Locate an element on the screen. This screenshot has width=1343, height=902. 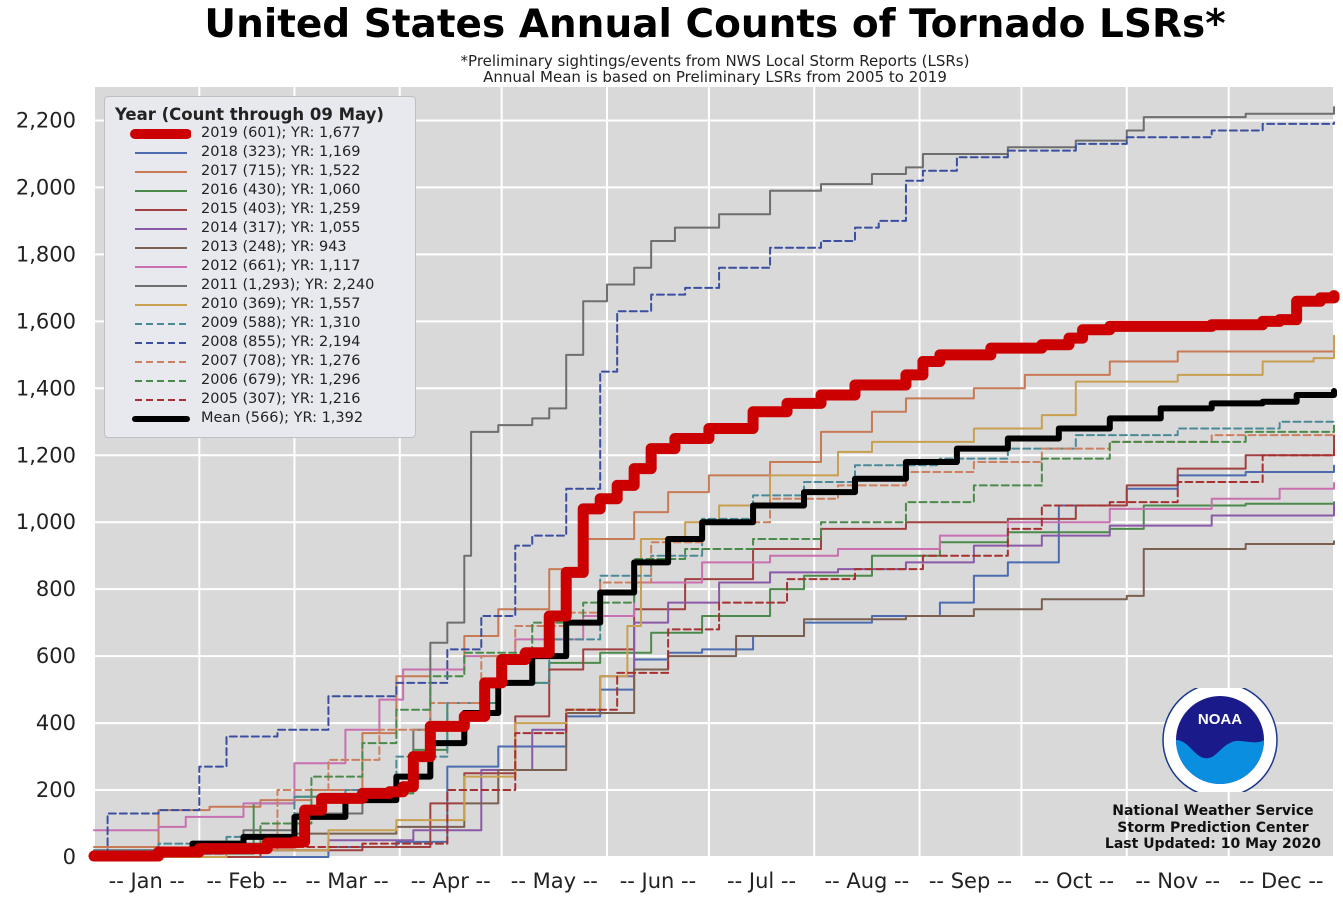
credit-line-2: Storm Prediction Center is located at coordinates (1213, 827).